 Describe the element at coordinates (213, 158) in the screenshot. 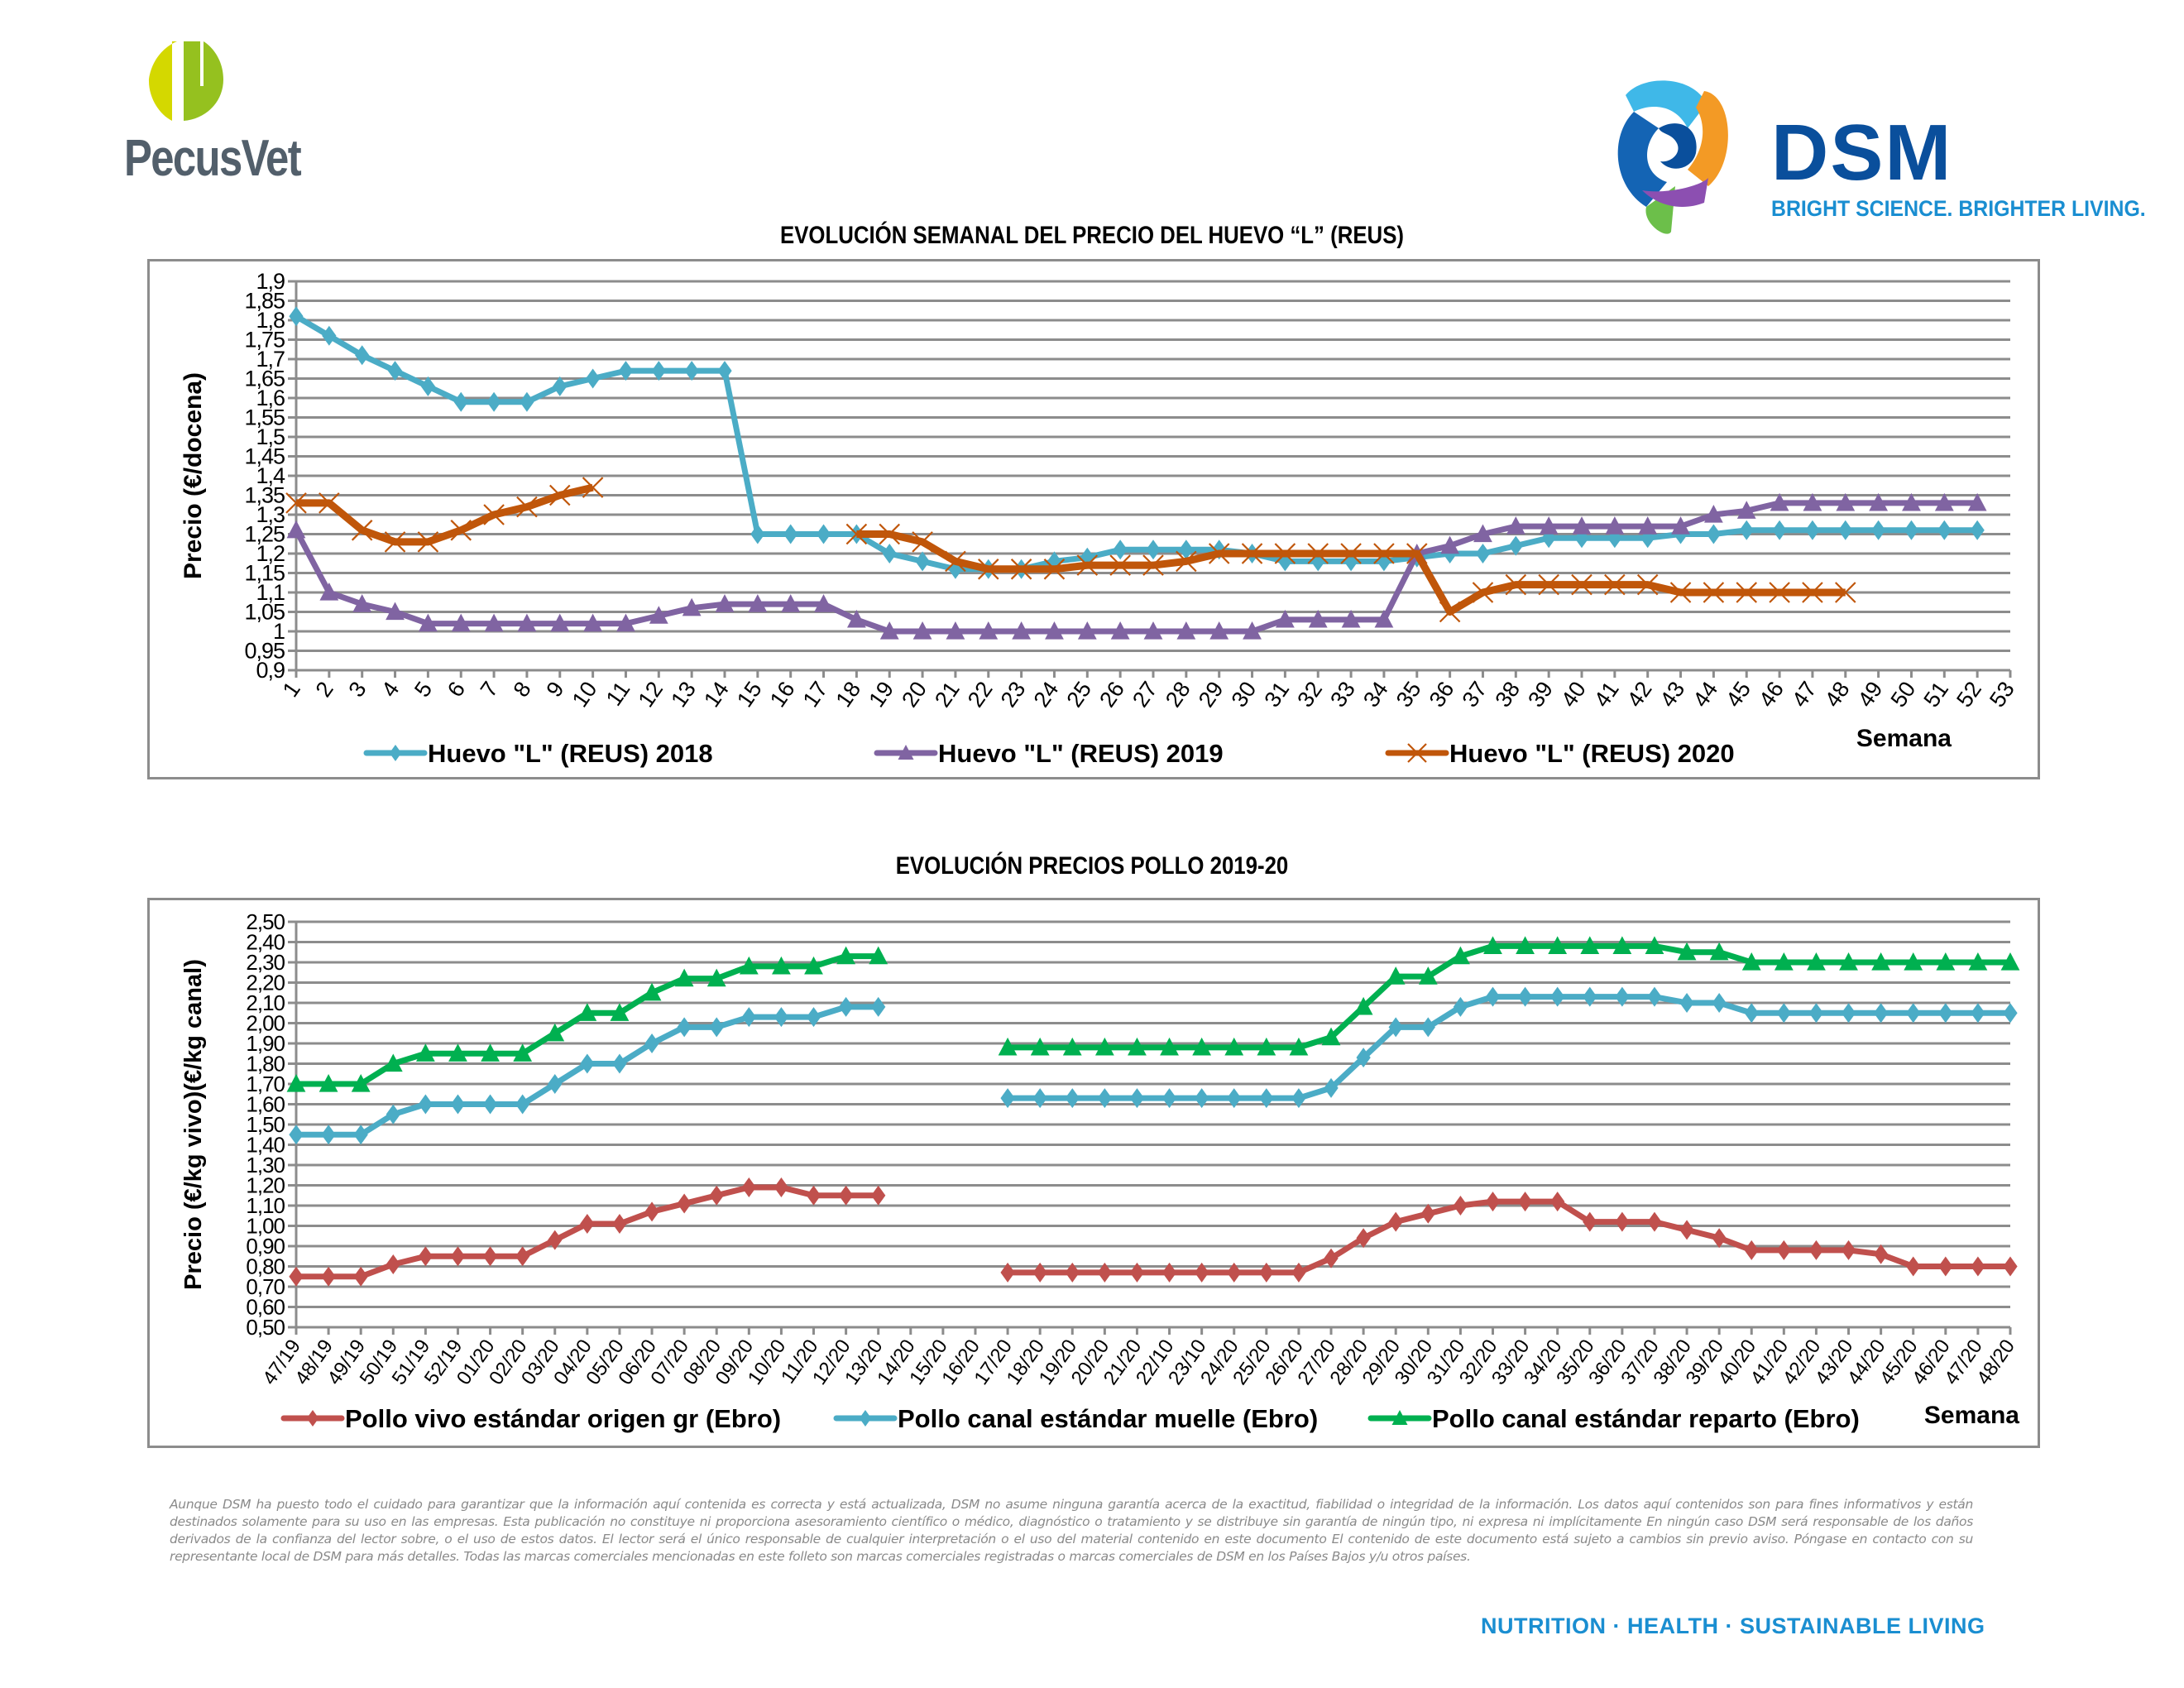

I see `pecusvet-wordmark: PecusVet` at that location.